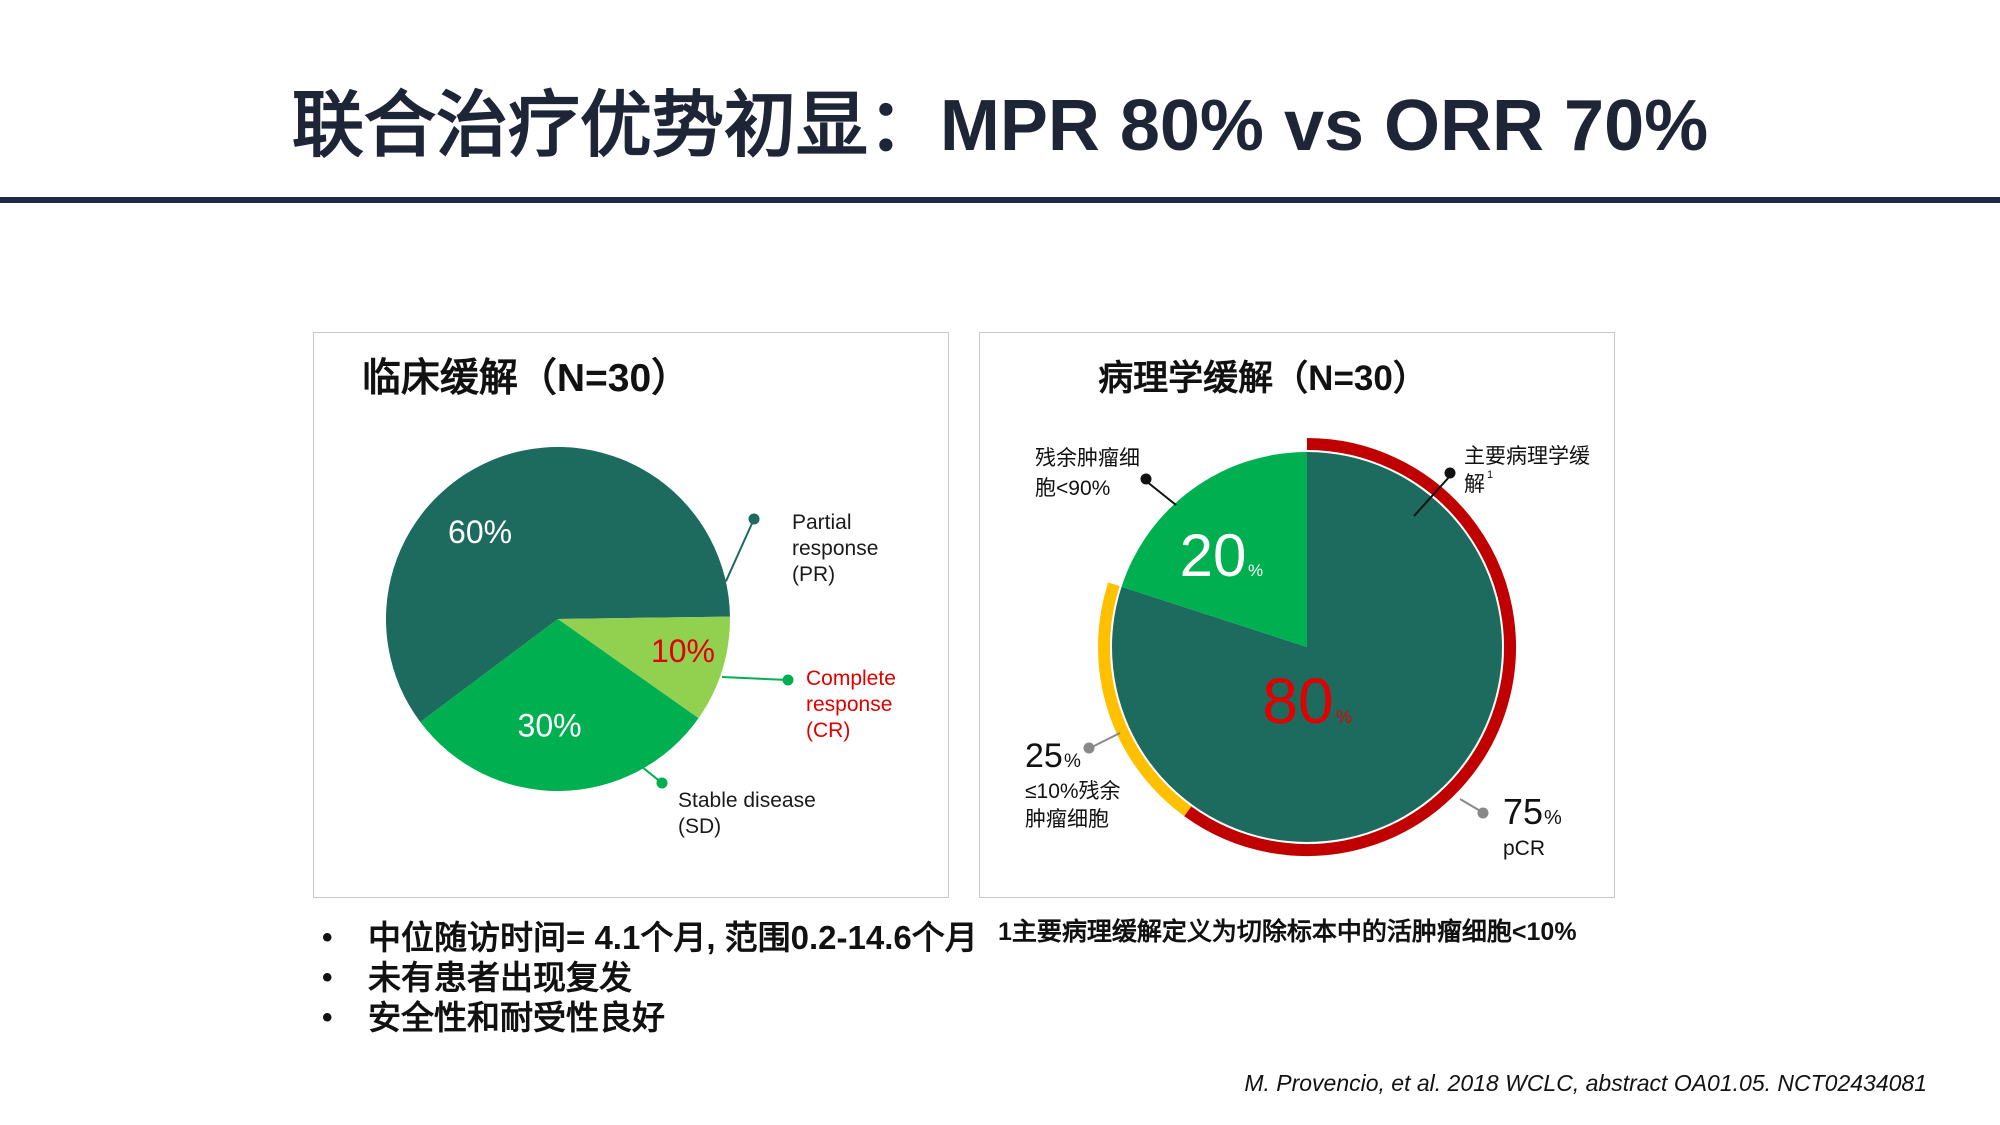 The height and width of the screenshot is (1125, 2000). I want to click on title-divider, so click(1000, 200).